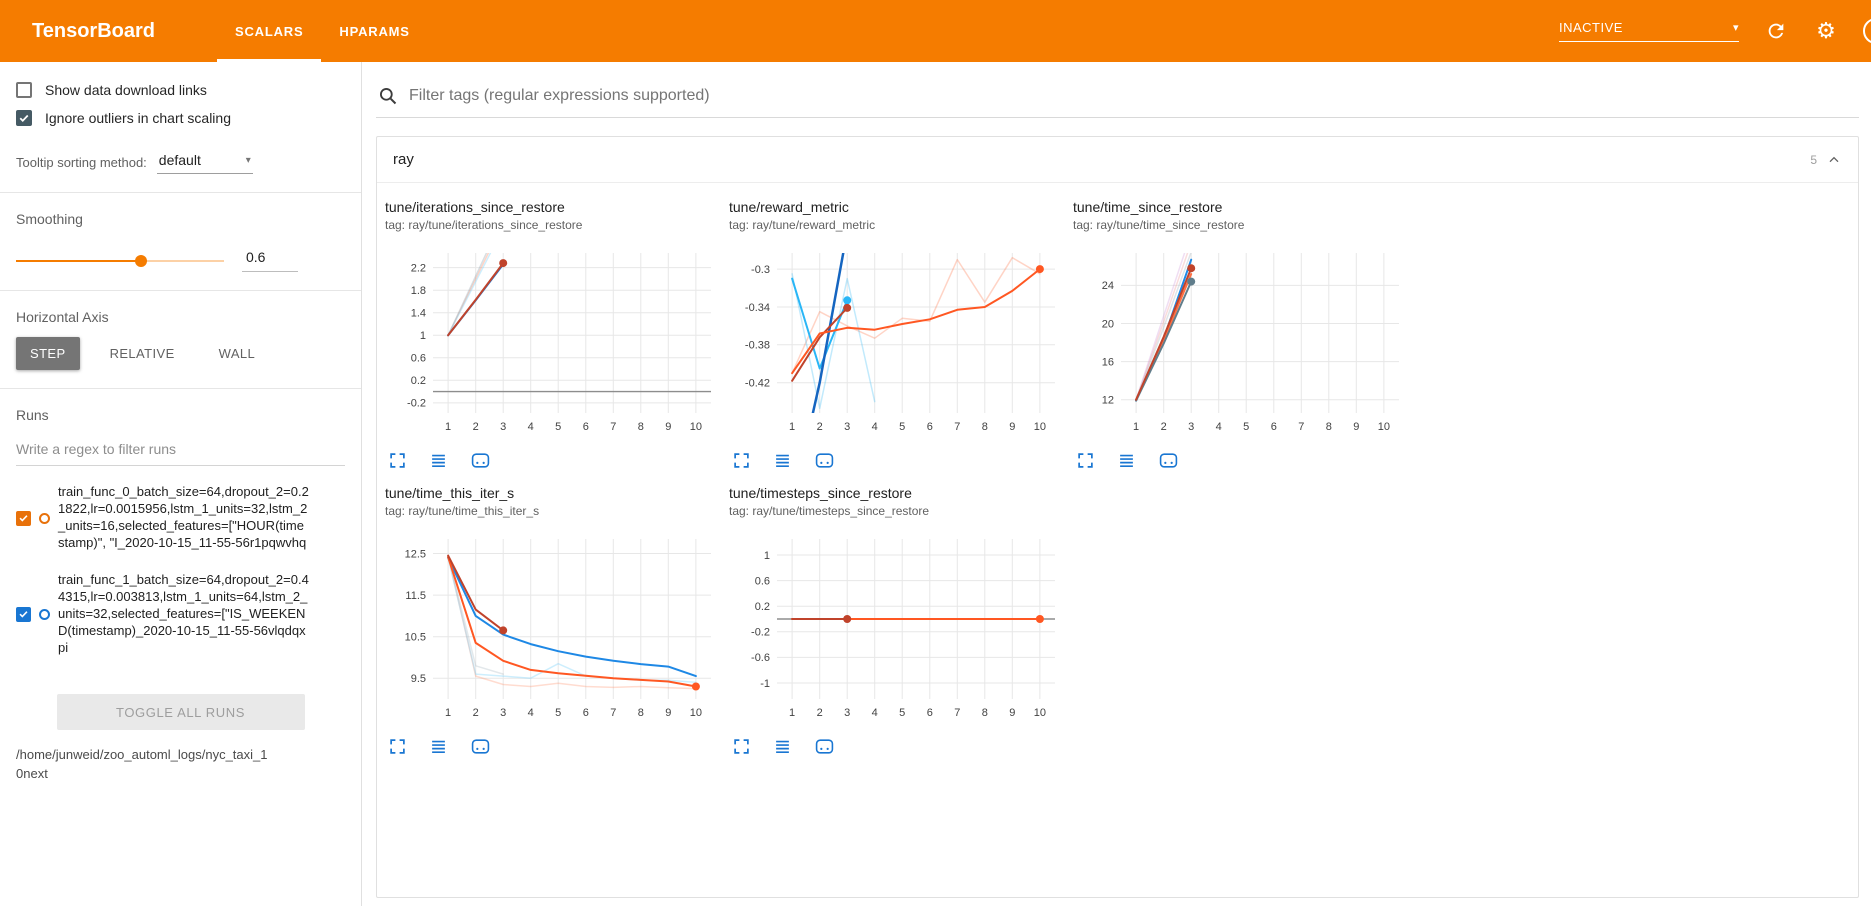 The height and width of the screenshot is (906, 1871). Describe the element at coordinates (1117, 160) in the screenshot. I see `tag-group-header: ray 5` at that location.